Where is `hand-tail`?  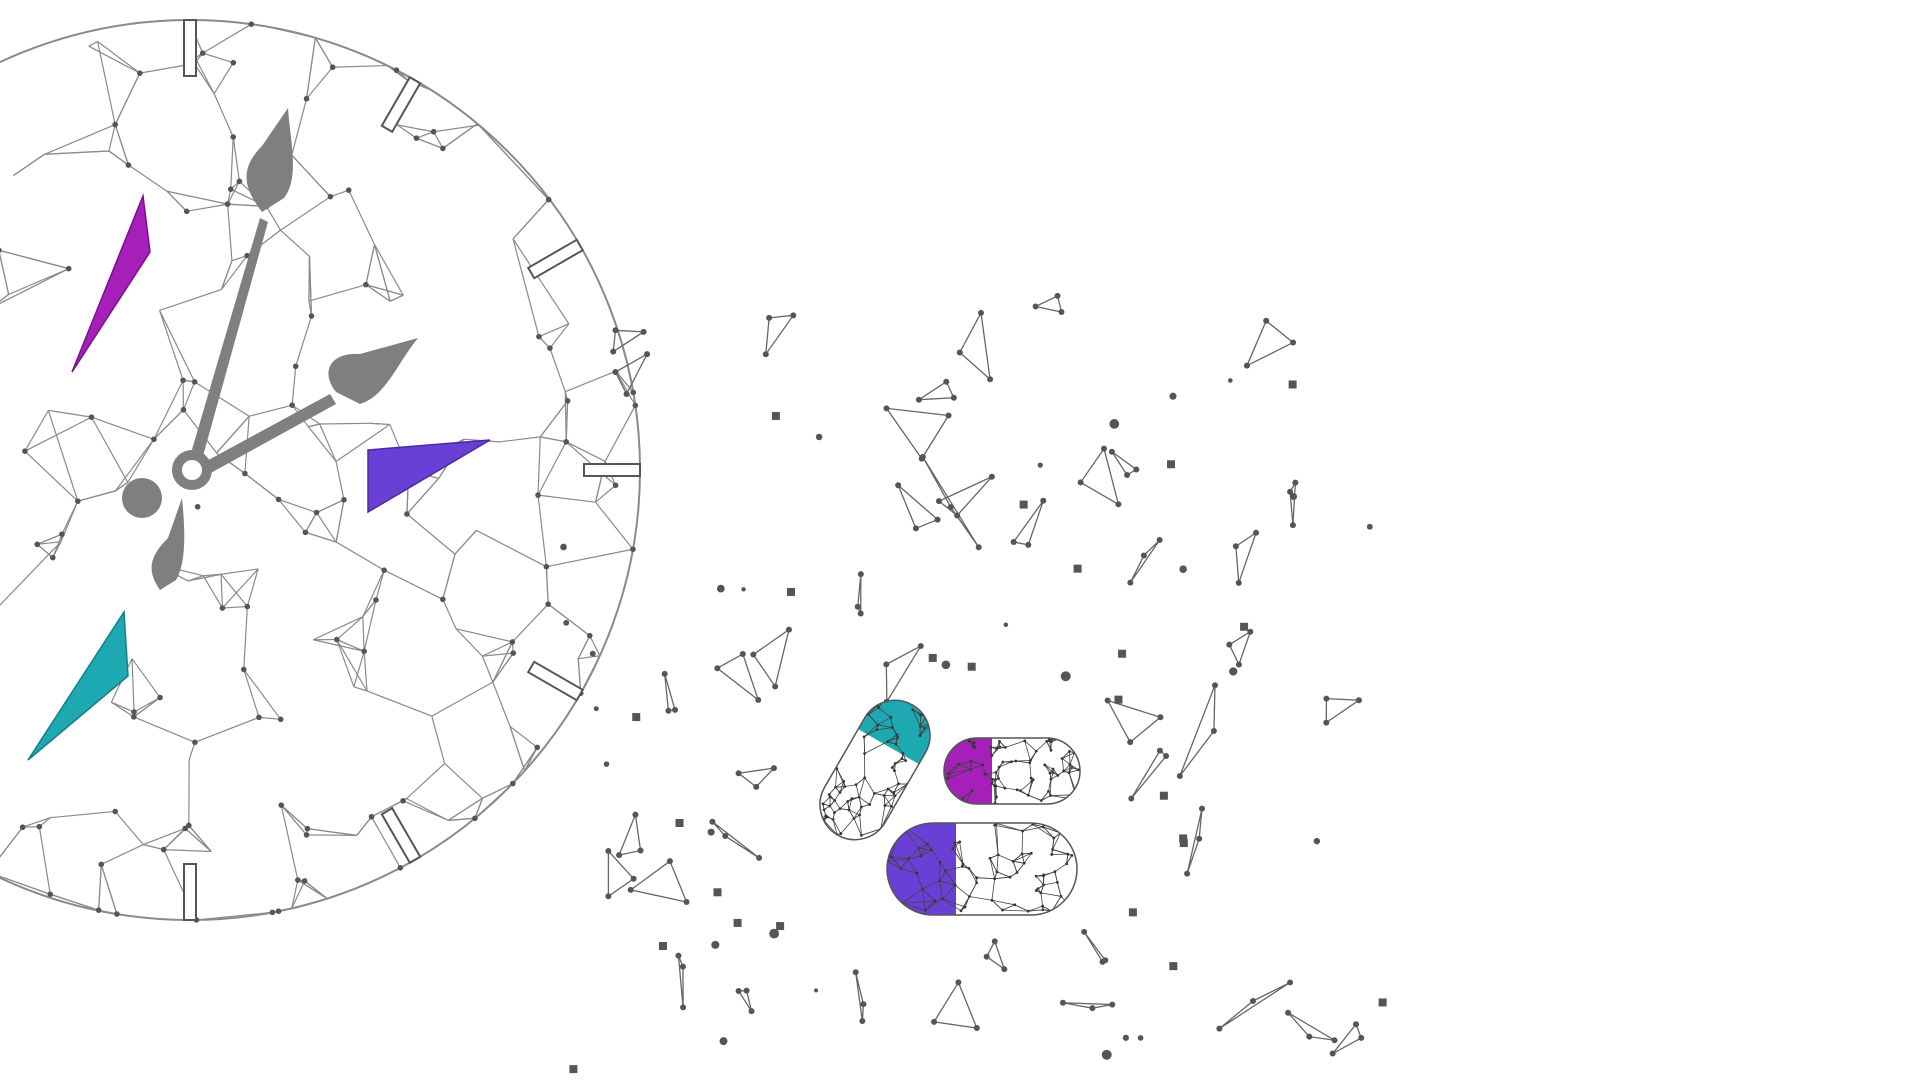 hand-tail is located at coordinates (153, 534).